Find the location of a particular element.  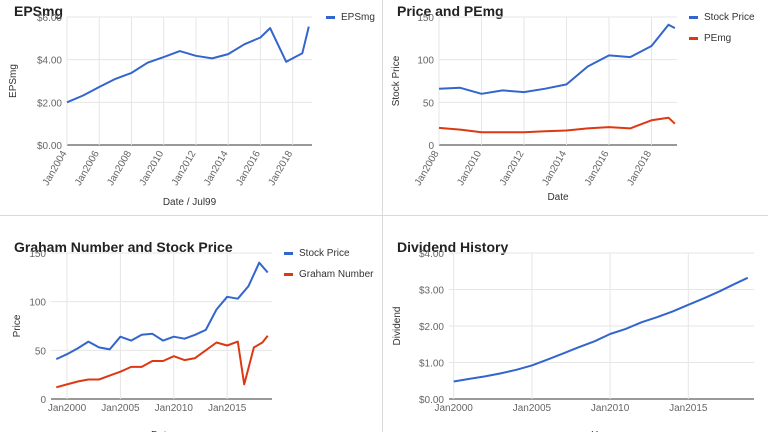

series-line-pemg is located at coordinates (557, 125).